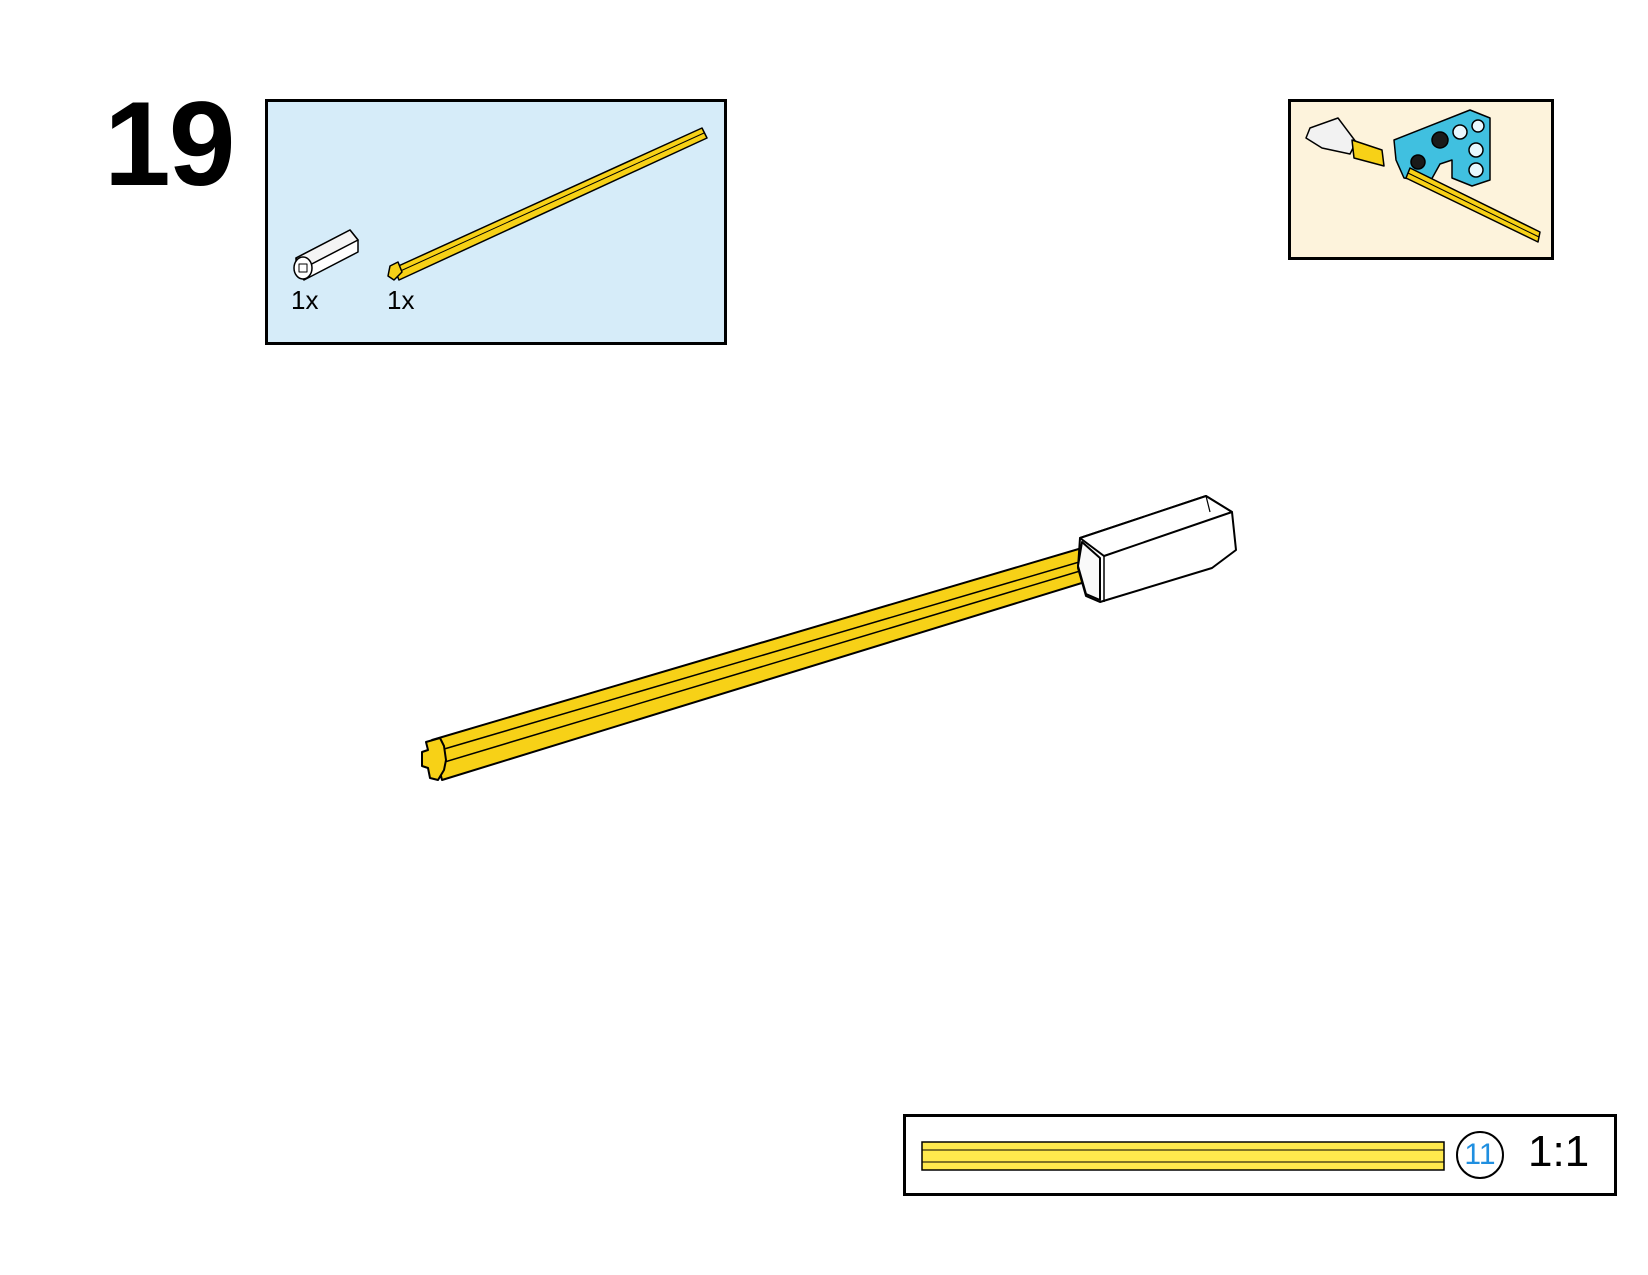 The height and width of the screenshot is (1275, 1648). What do you see at coordinates (1368, 153) in the screenshot?
I see `preview-bushing` at bounding box center [1368, 153].